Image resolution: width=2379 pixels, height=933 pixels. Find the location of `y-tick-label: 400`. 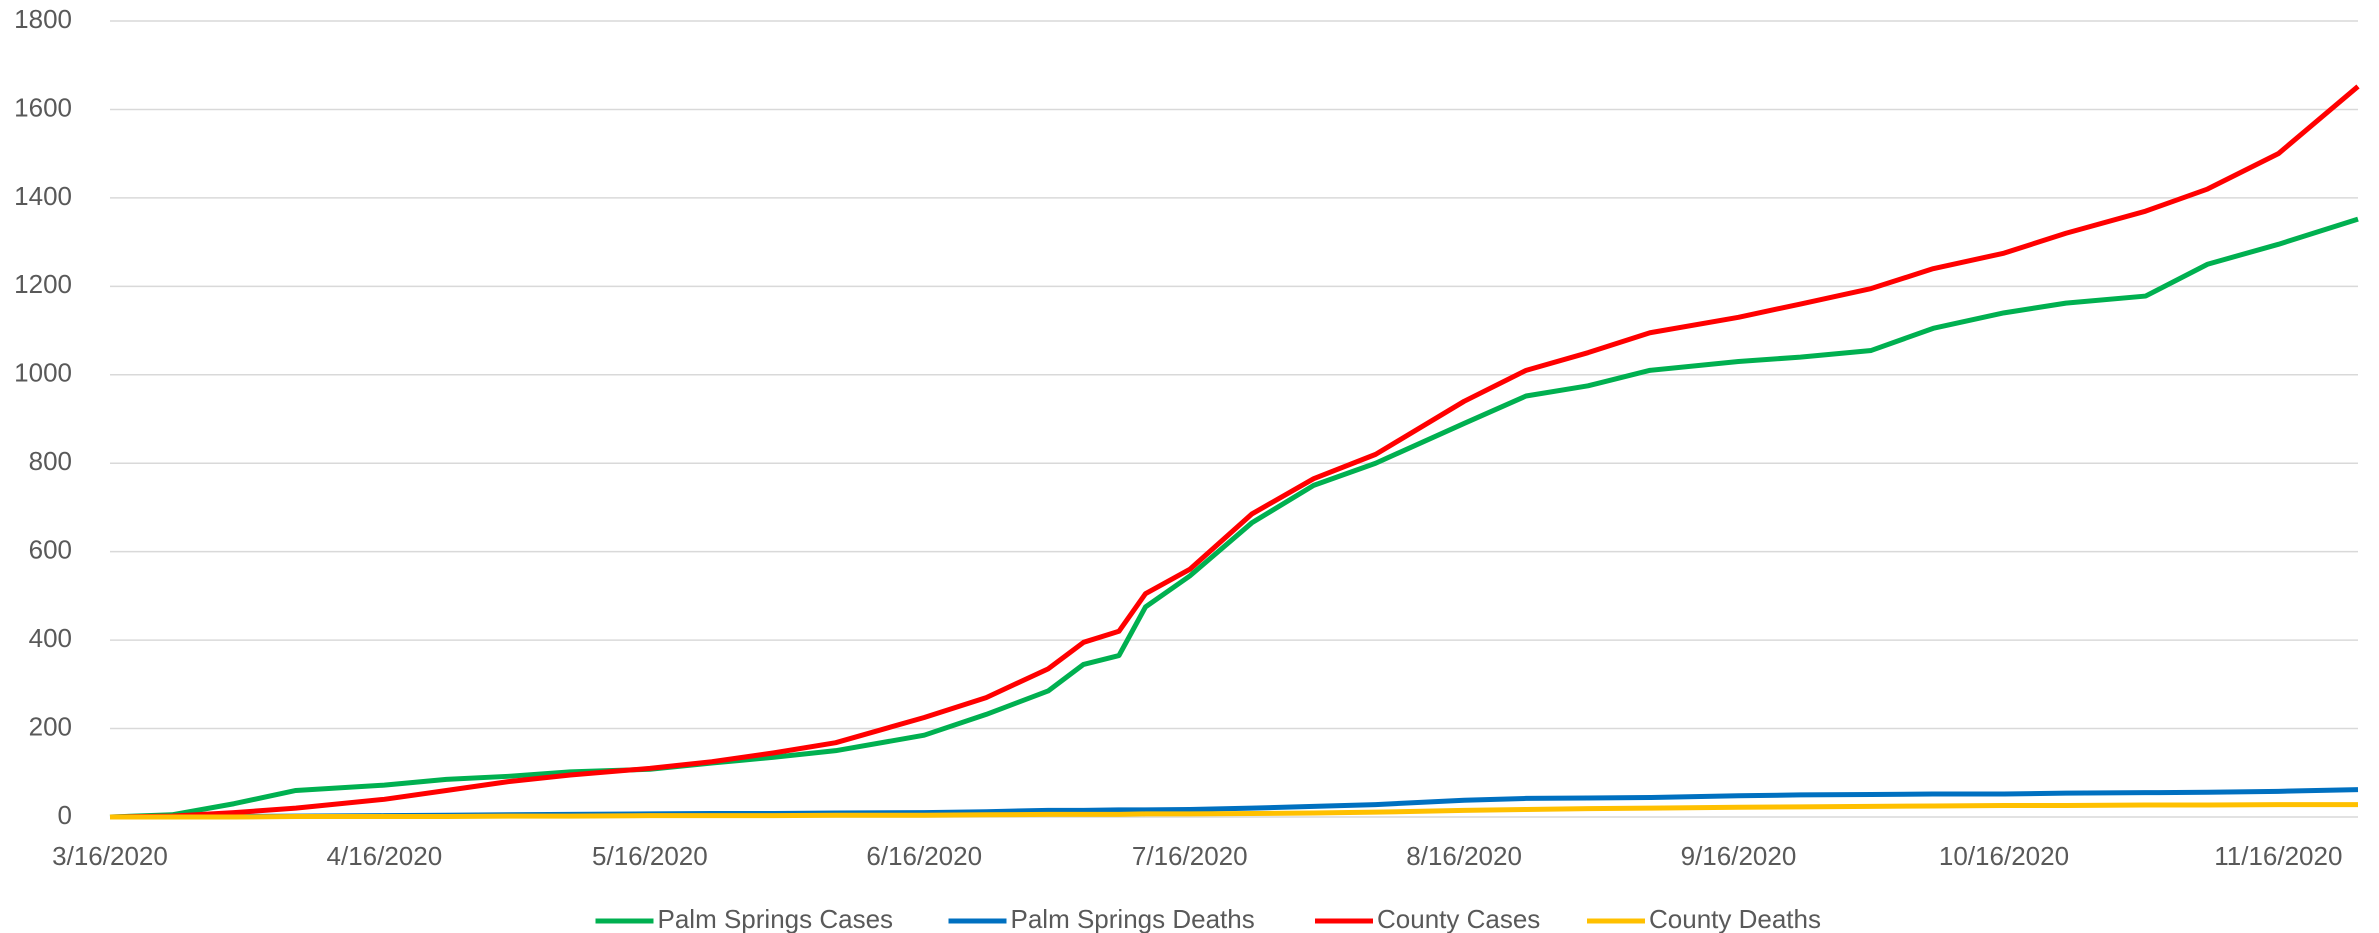

y-tick-label: 400 is located at coordinates (50, 638).